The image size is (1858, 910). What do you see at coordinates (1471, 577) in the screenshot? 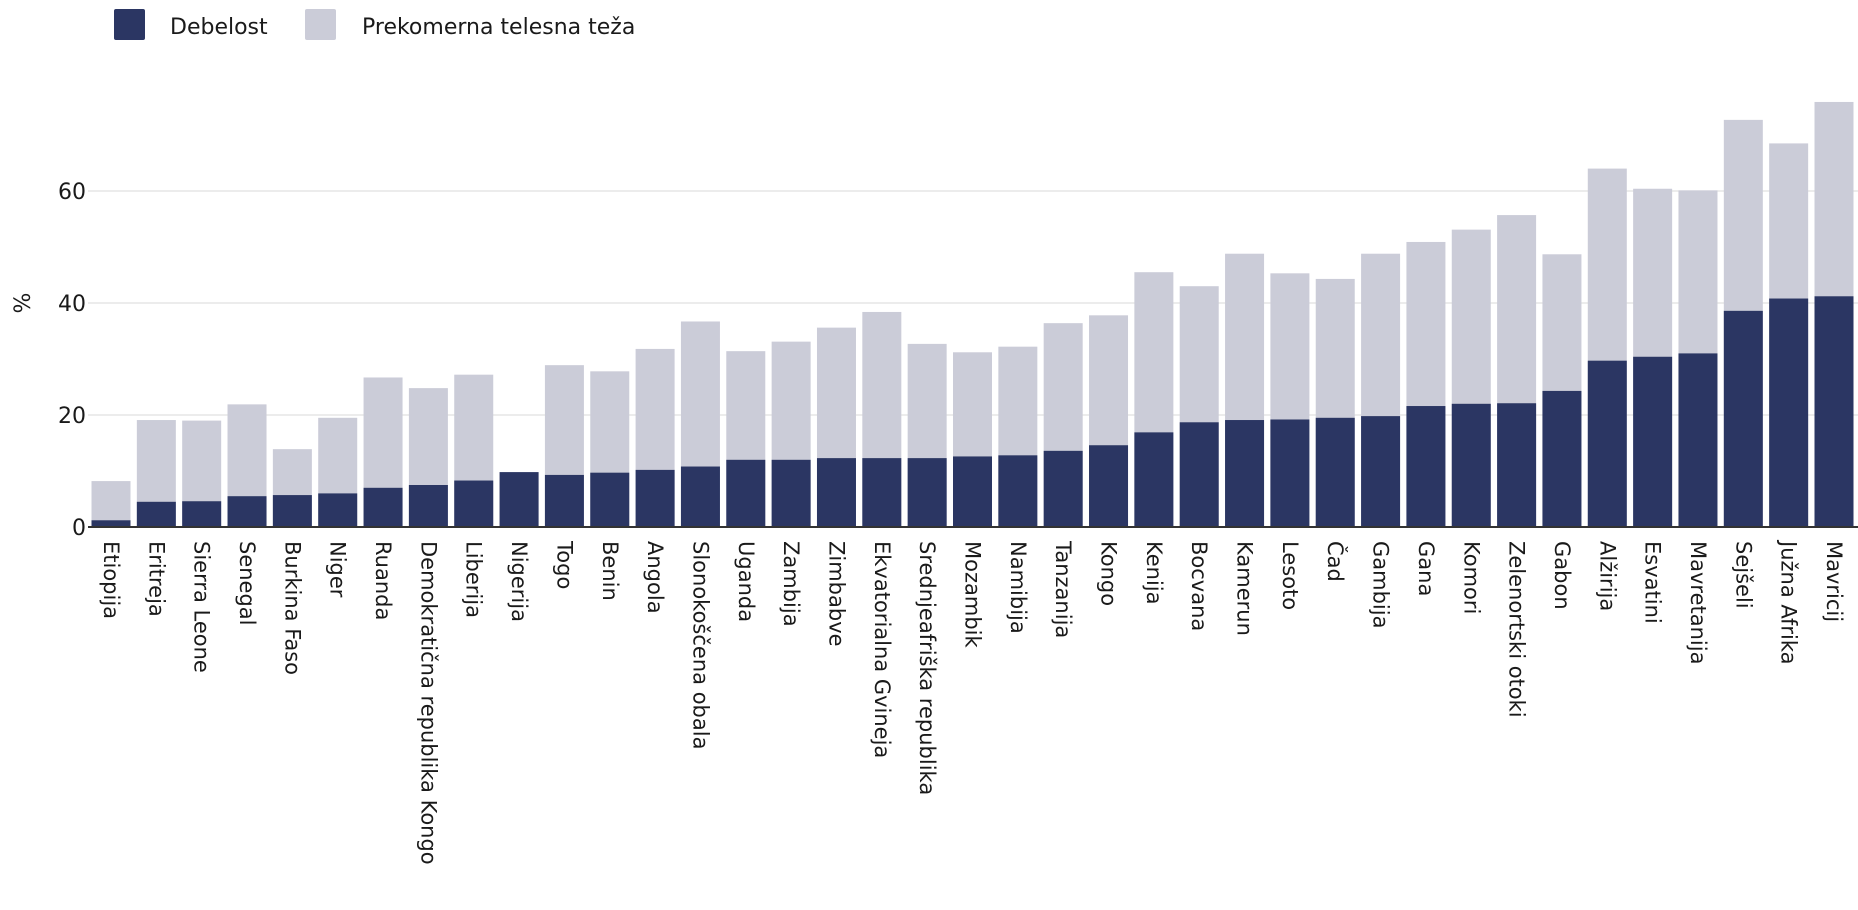
I see `x-category-label: Komori` at bounding box center [1471, 577].